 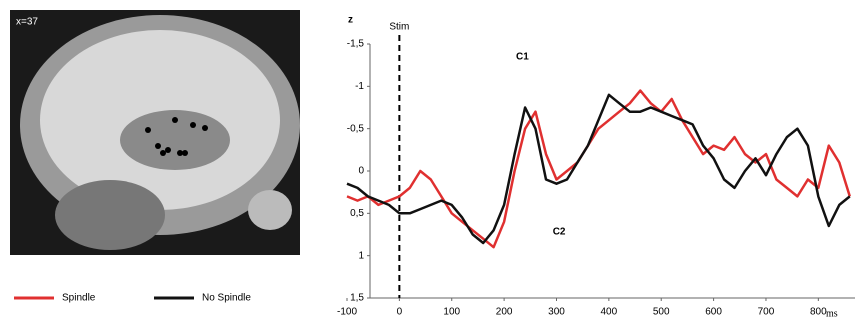 What do you see at coordinates (661, 312) in the screenshot?
I see `x-tick-label: 500` at bounding box center [661, 312].